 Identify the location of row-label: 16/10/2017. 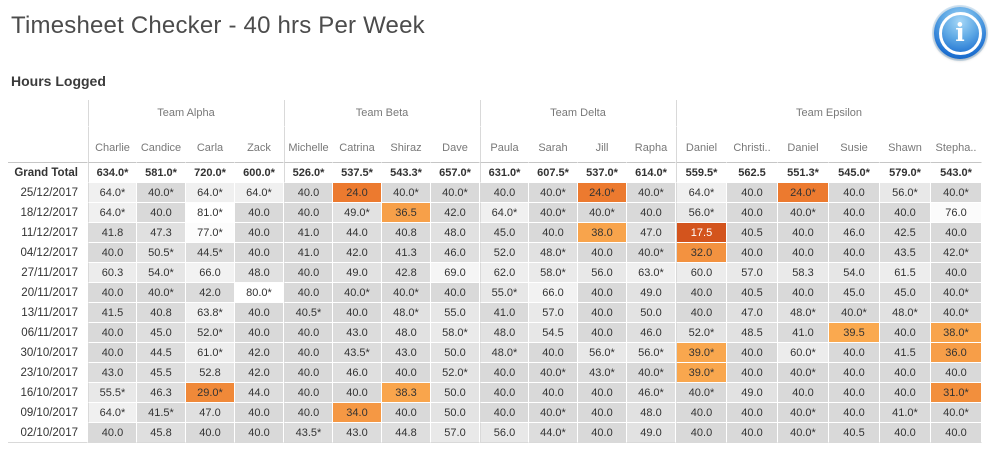
(48, 393).